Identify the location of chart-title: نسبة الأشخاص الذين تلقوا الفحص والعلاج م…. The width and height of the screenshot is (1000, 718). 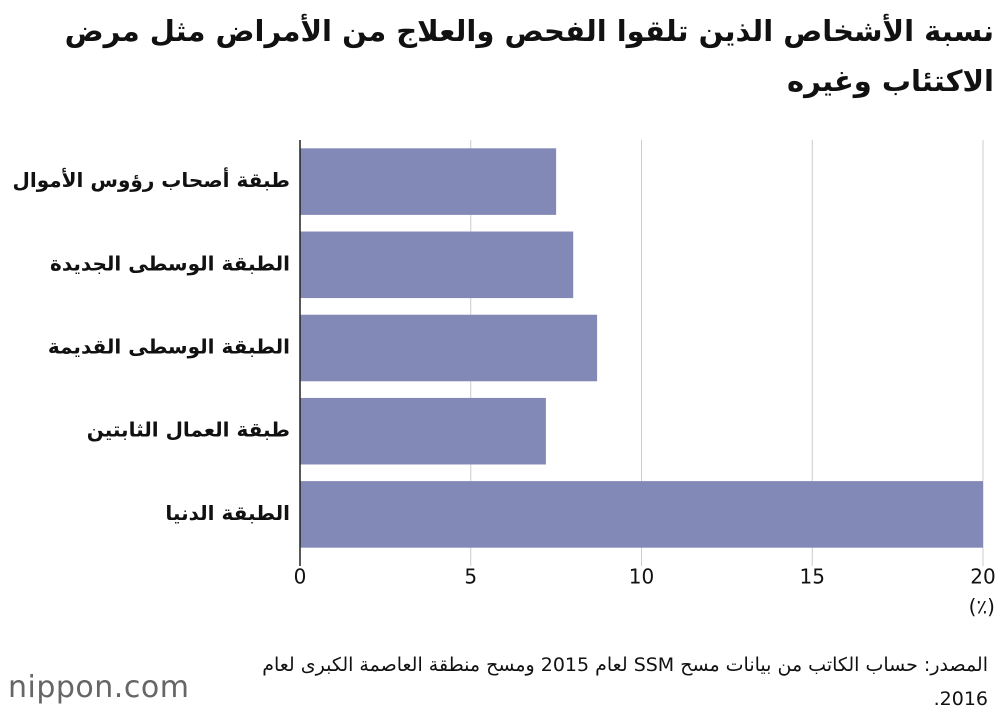
(529, 56).